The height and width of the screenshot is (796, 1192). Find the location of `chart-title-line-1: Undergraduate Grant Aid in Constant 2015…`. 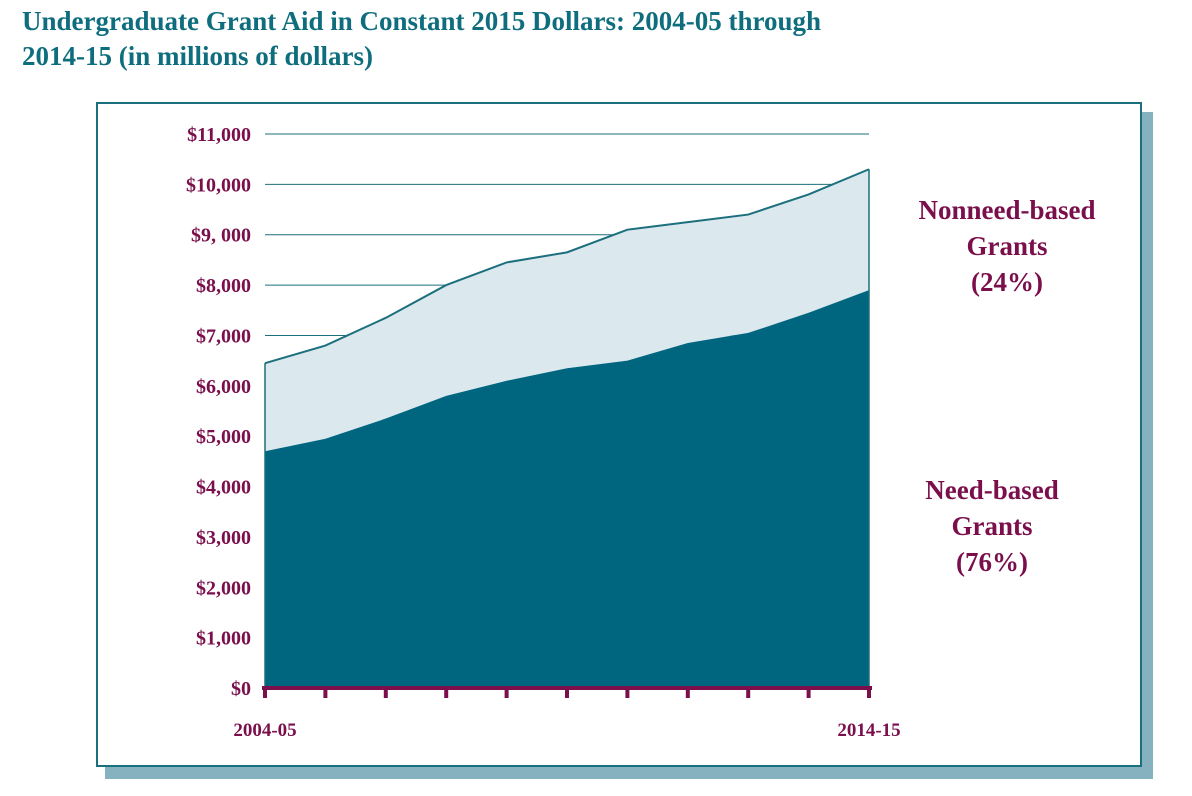

chart-title-line-1: Undergraduate Grant Aid in Constant 2015… is located at coordinates (422, 21).